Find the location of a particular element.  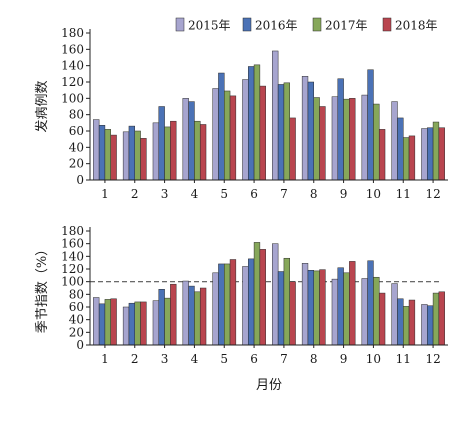

bar-2017年-m12 is located at coordinates (436, 319).